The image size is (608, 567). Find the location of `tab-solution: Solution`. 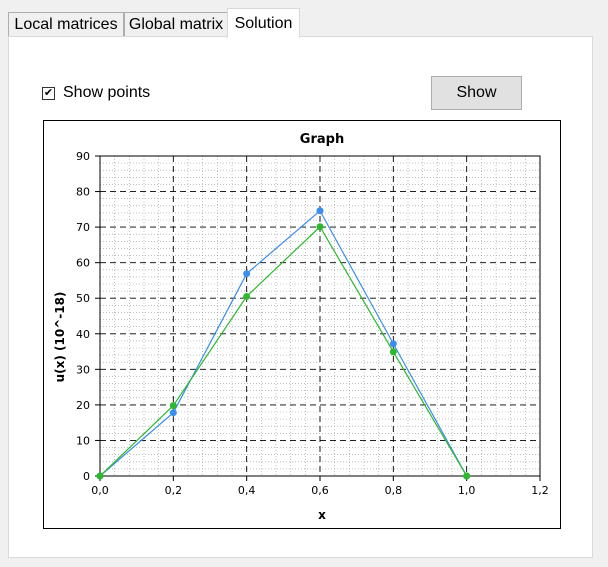

tab-solution: Solution is located at coordinates (263, 23).